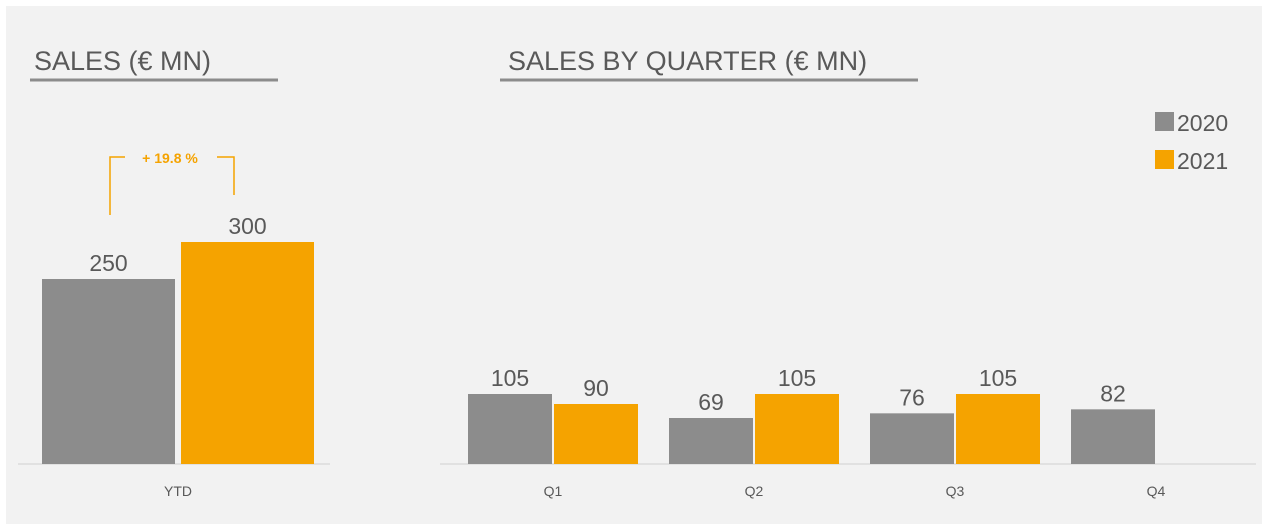 Image resolution: width=1268 pixels, height=530 pixels. Describe the element at coordinates (912, 397) in the screenshot. I see `data-label: 76` at that location.